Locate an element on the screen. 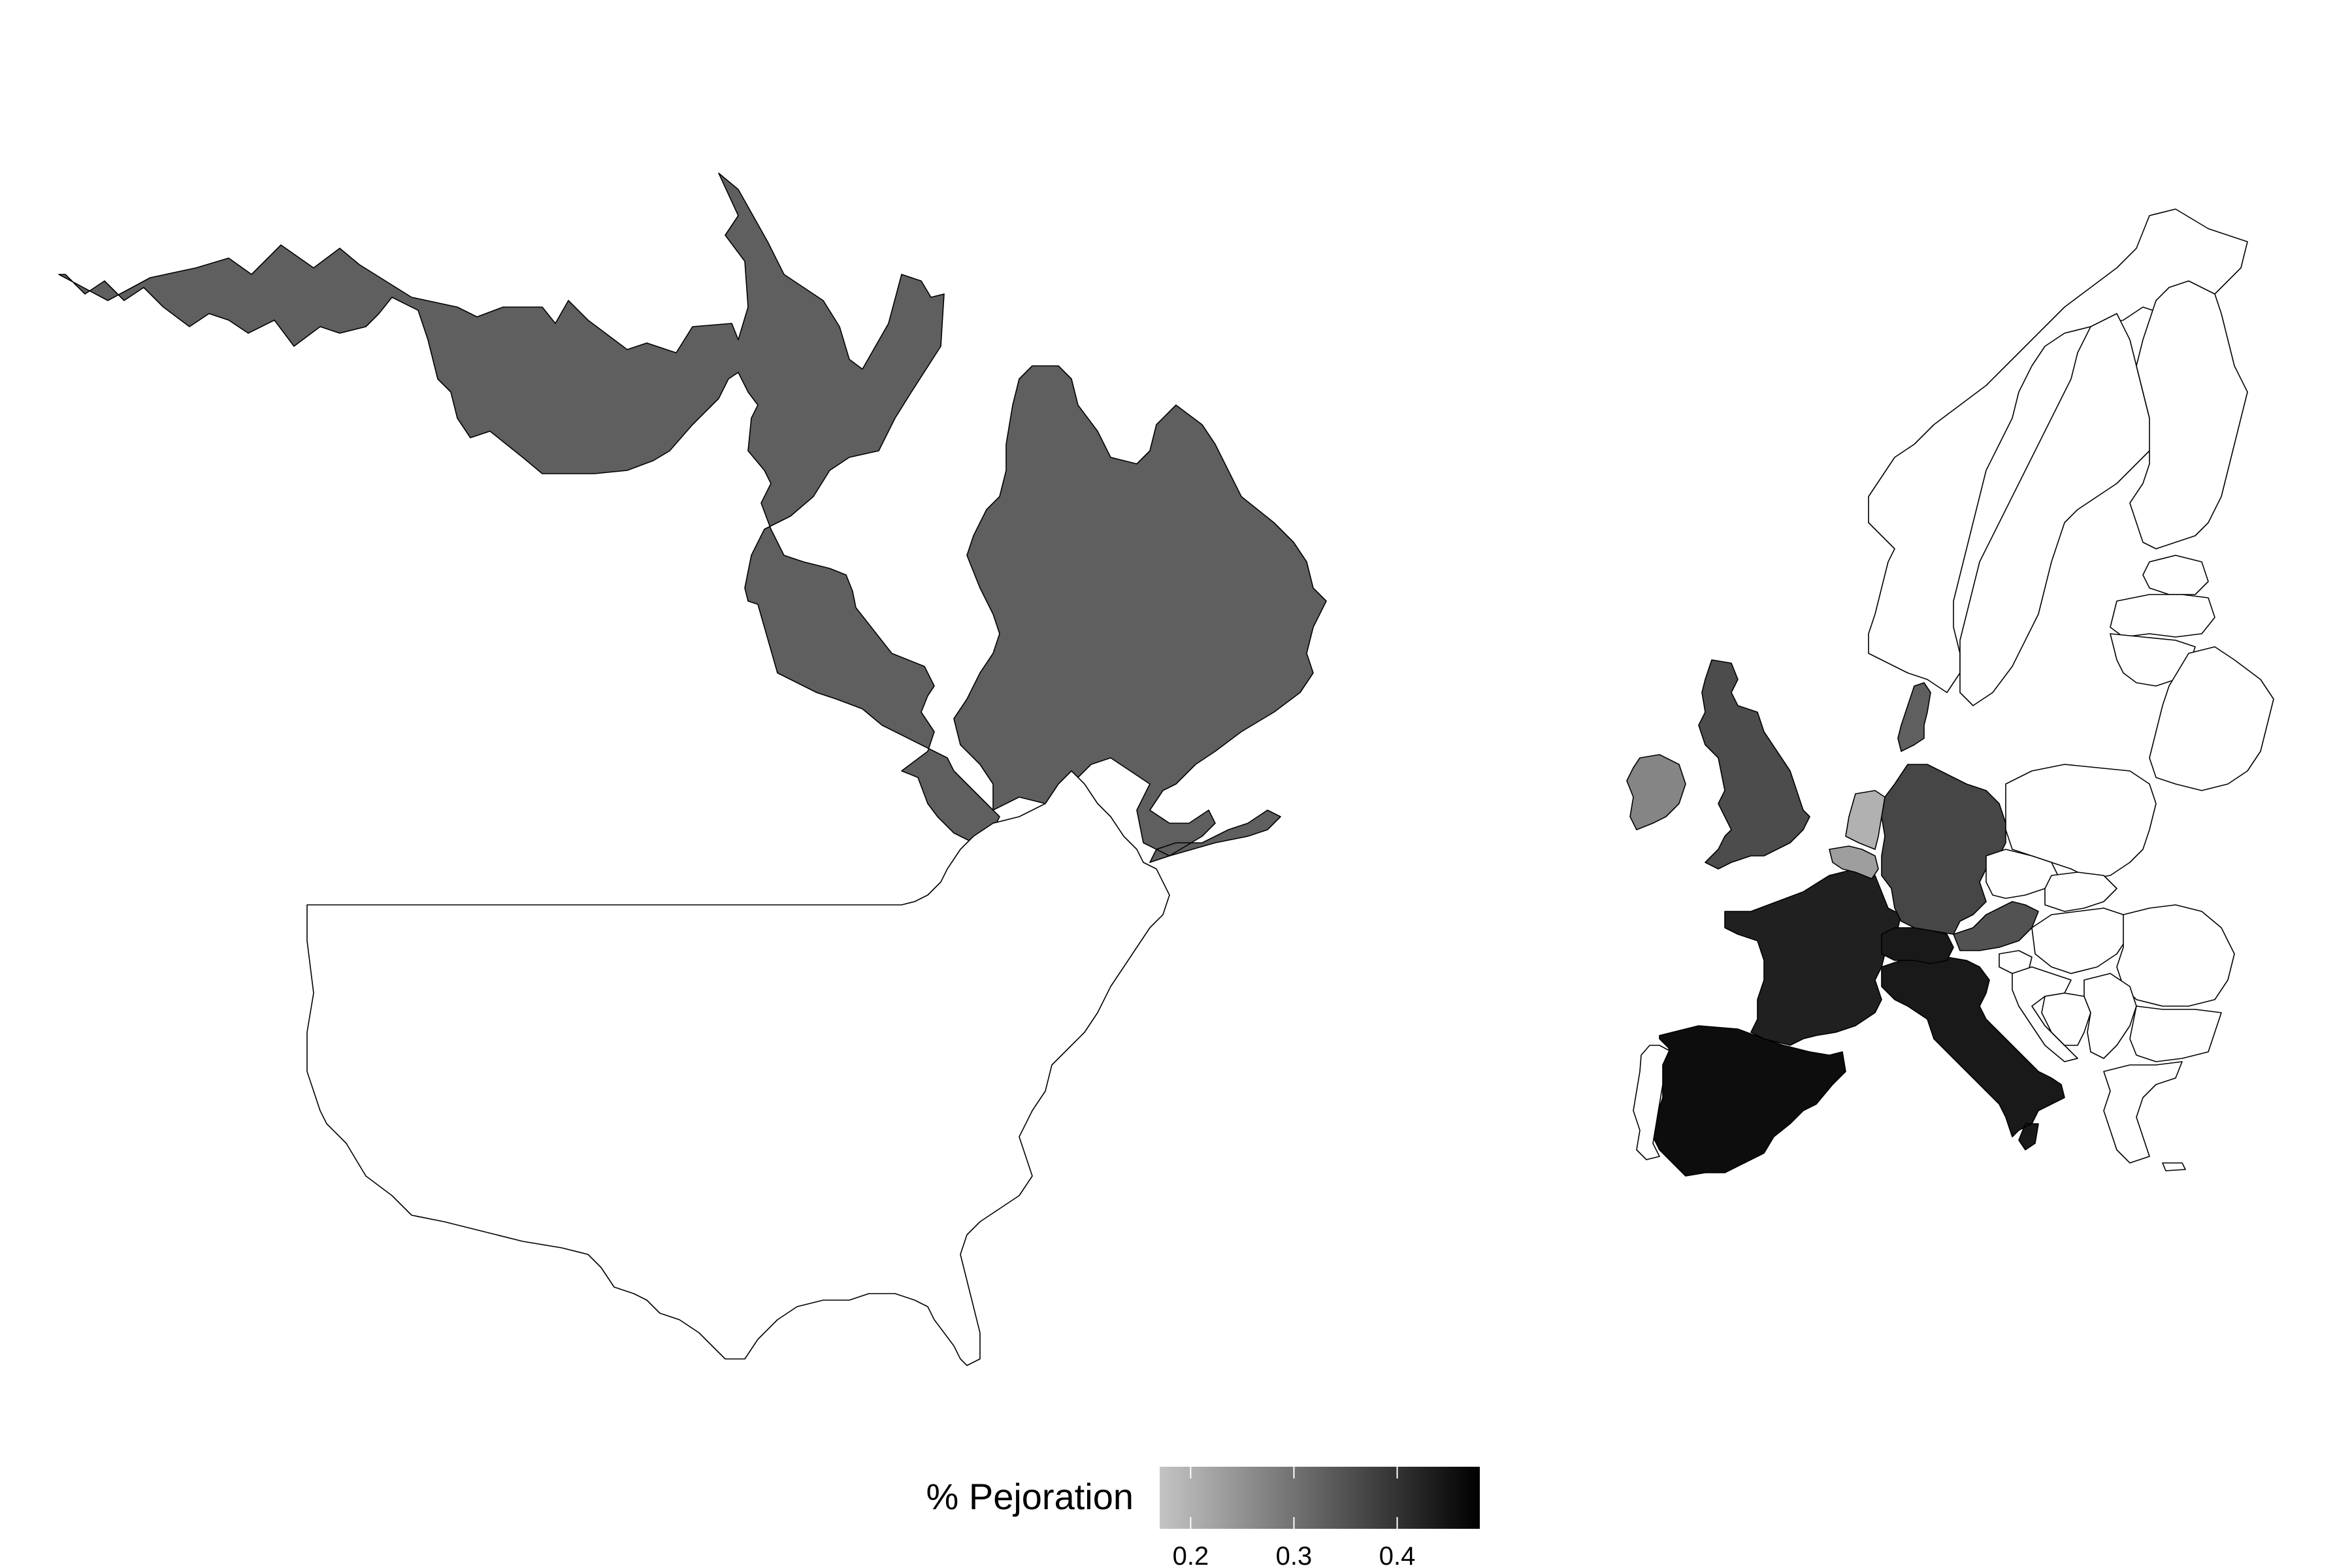 The image size is (2352, 1568). region-estonia is located at coordinates (2175, 575).